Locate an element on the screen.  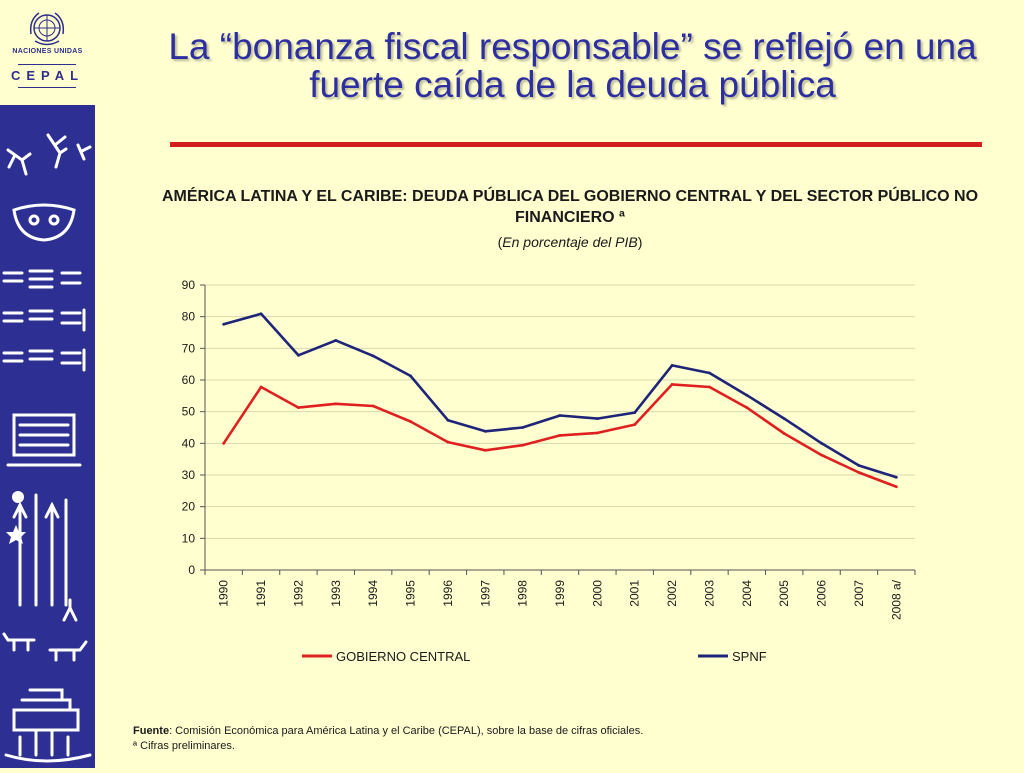
chart-subtitle-text: En porcentaje del PIB is located at coordinates (570, 242).